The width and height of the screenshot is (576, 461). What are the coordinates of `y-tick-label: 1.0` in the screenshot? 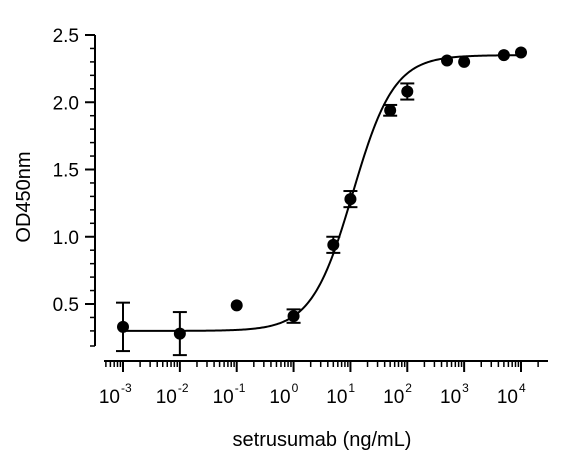 It's located at (66, 238).